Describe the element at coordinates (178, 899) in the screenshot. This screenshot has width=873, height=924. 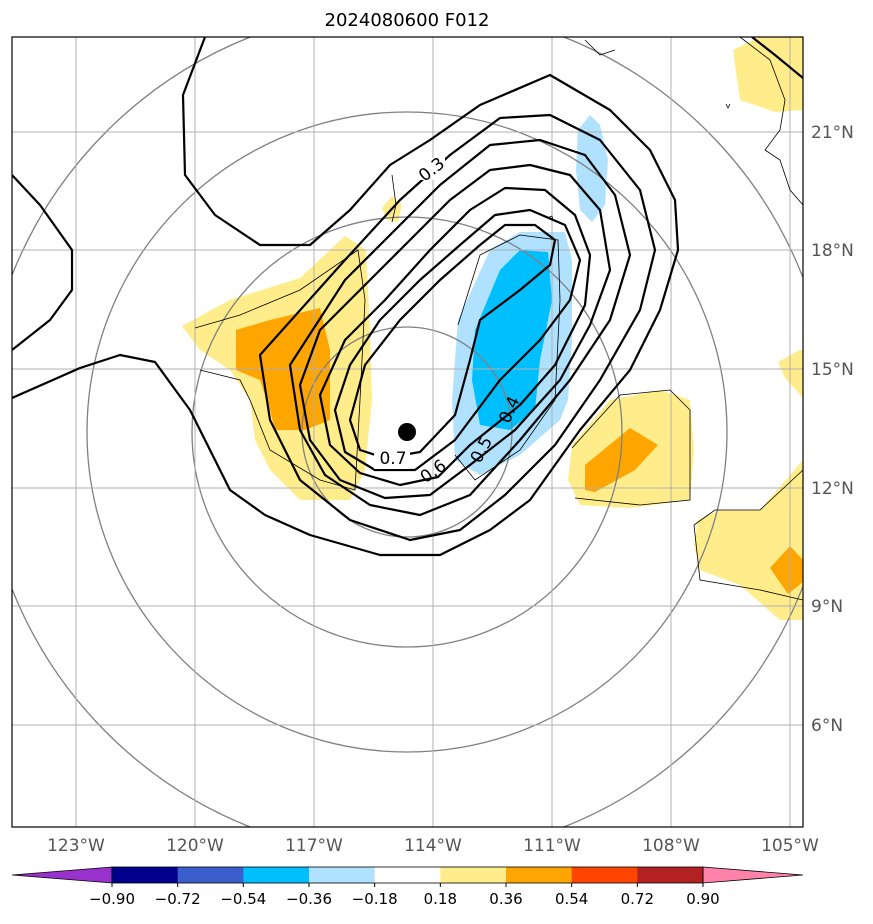
I see `colorbar-tick-label: −0.72` at that location.